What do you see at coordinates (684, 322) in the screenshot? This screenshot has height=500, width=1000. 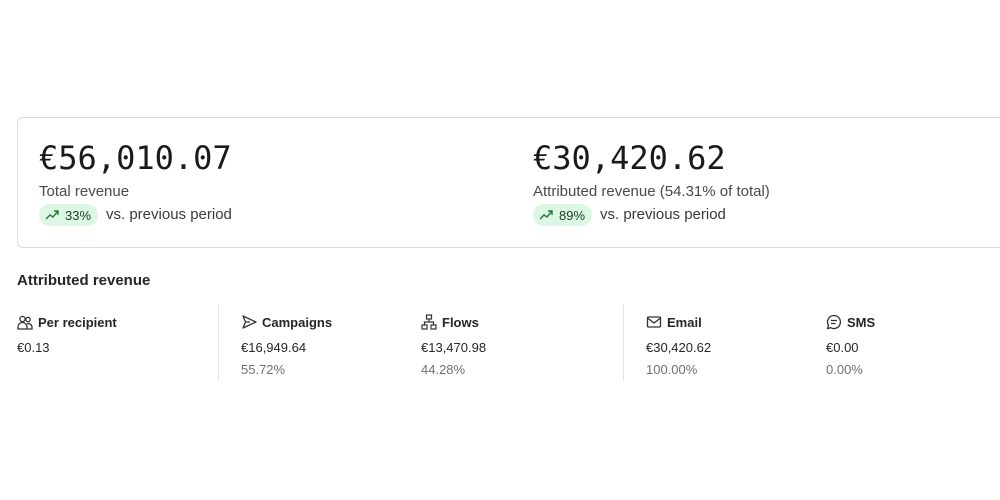 I see `label-text: Email` at bounding box center [684, 322].